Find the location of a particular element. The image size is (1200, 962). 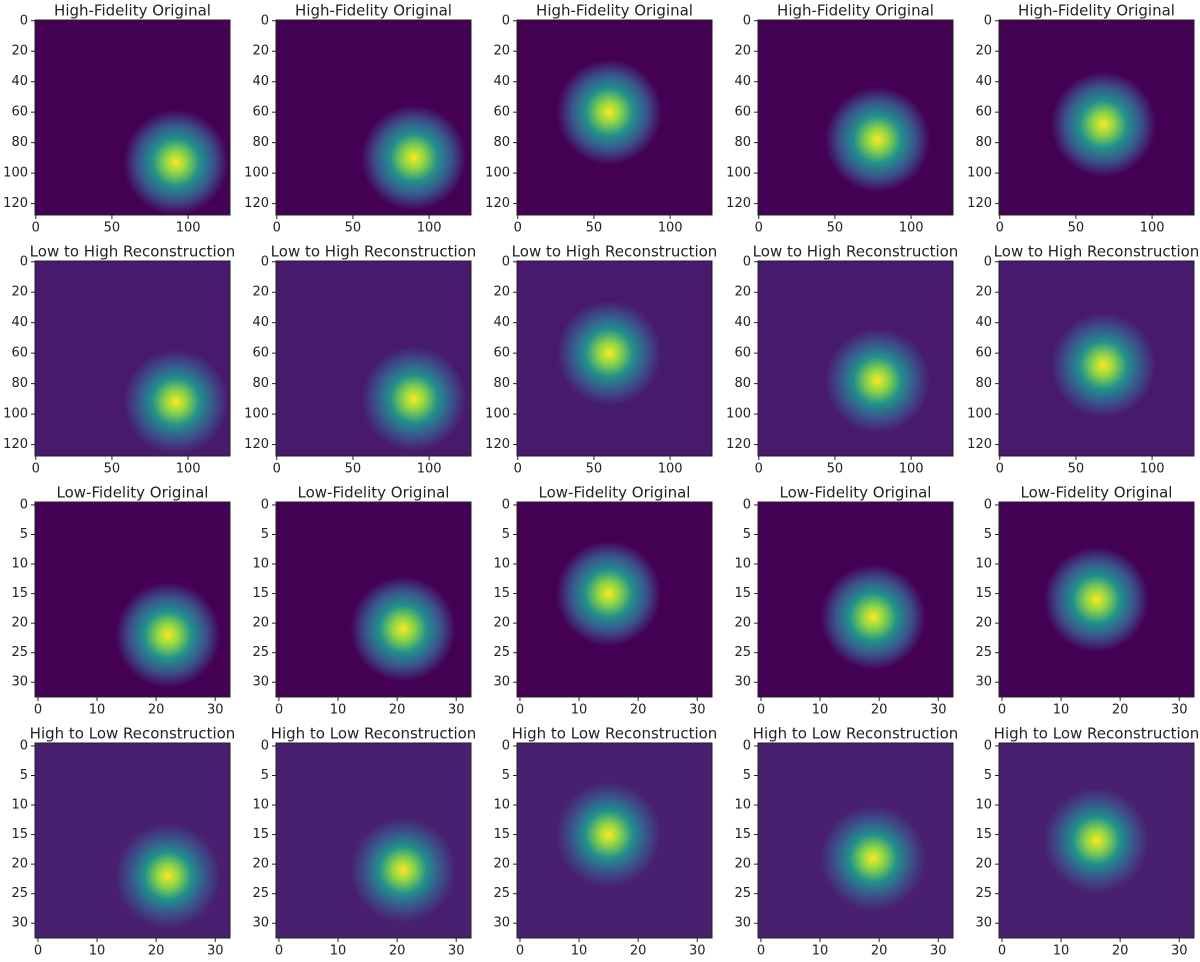

y-tick-label: 10 is located at coordinates (260, 564).